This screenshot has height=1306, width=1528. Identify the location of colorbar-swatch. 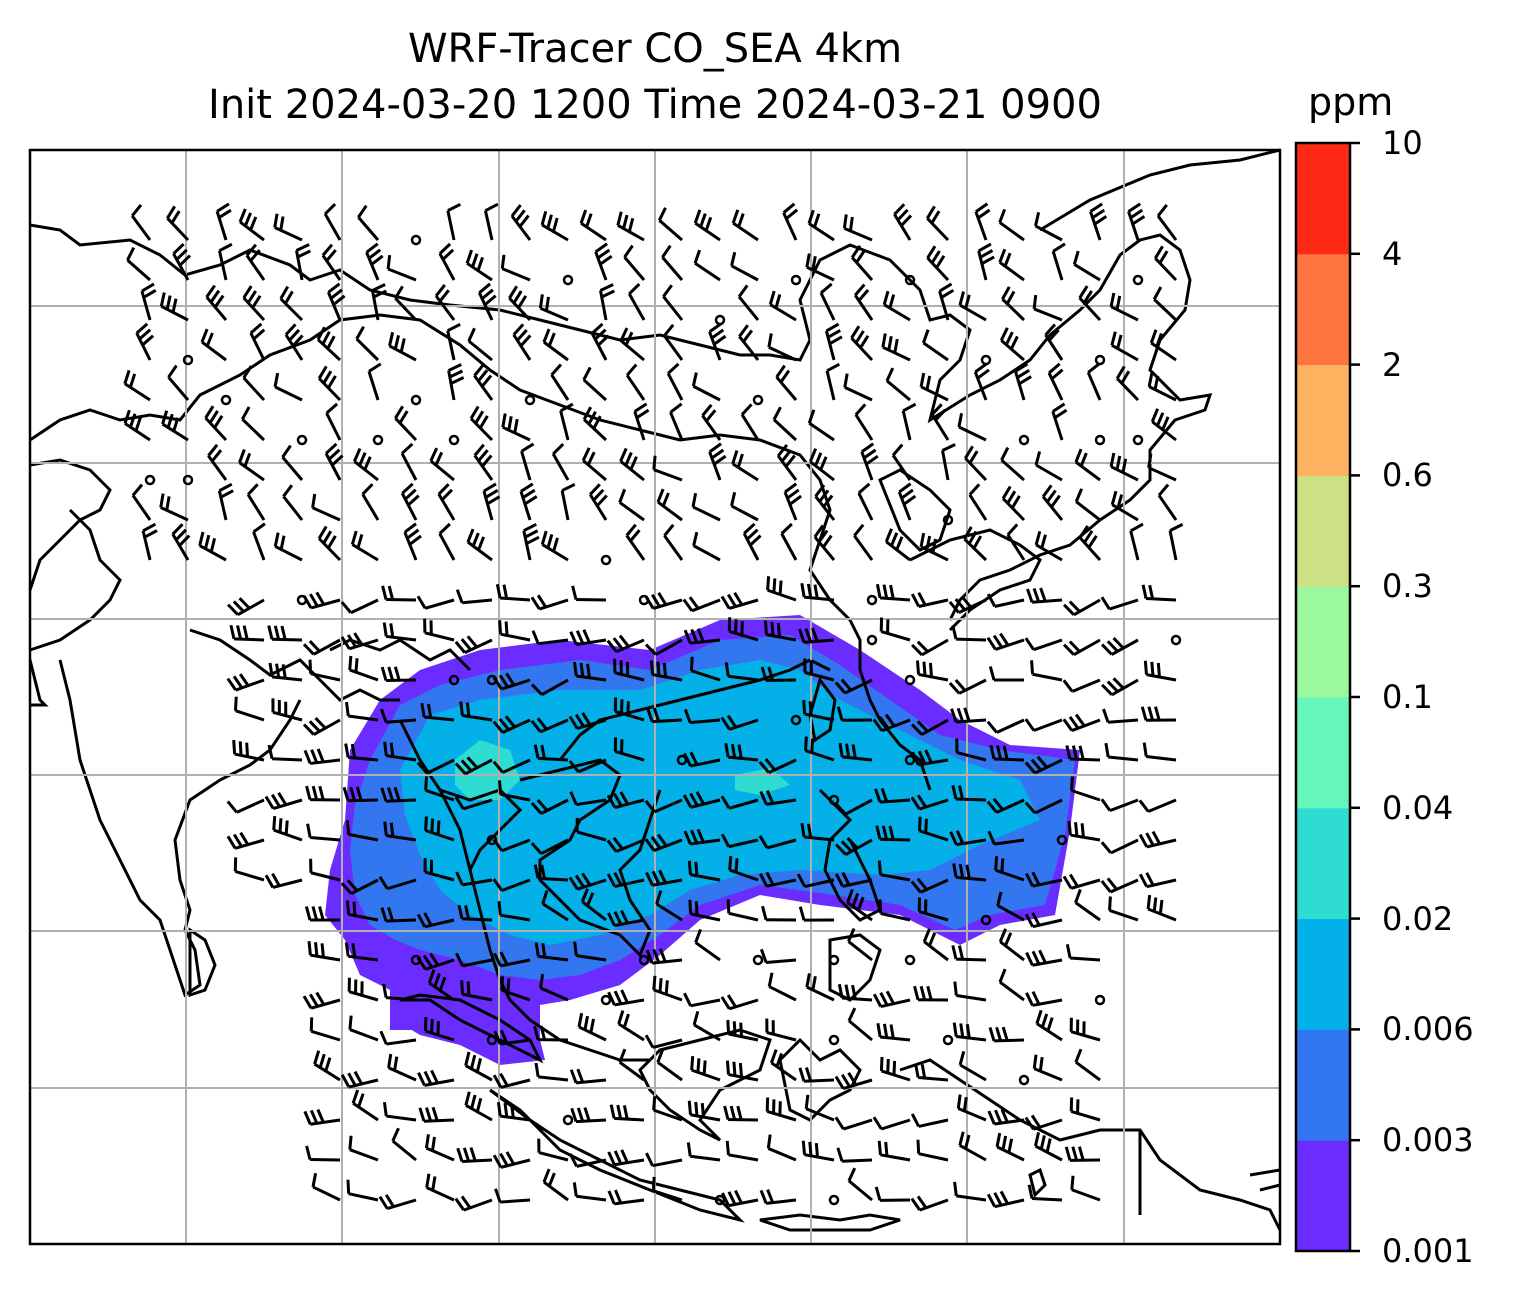
(1323, 1085).